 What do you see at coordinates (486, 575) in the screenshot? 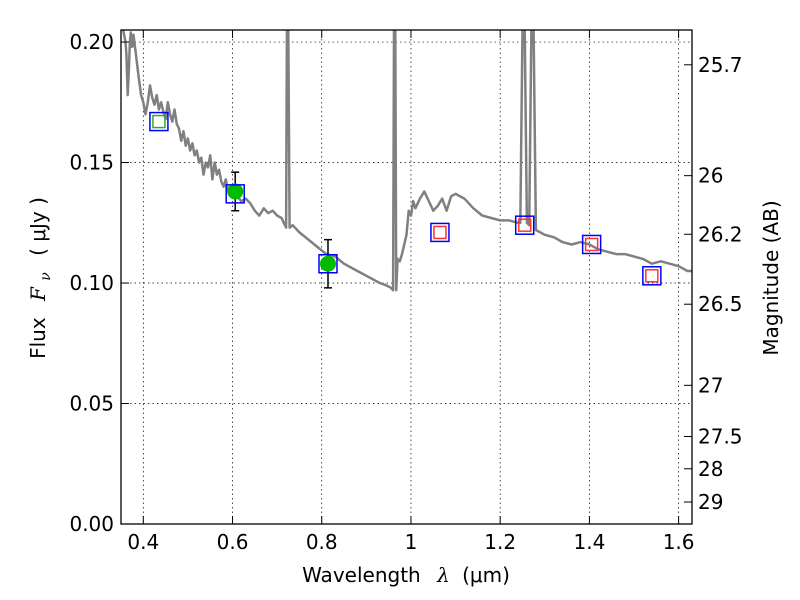
I see `x-axis-title-units: (μm)` at bounding box center [486, 575].